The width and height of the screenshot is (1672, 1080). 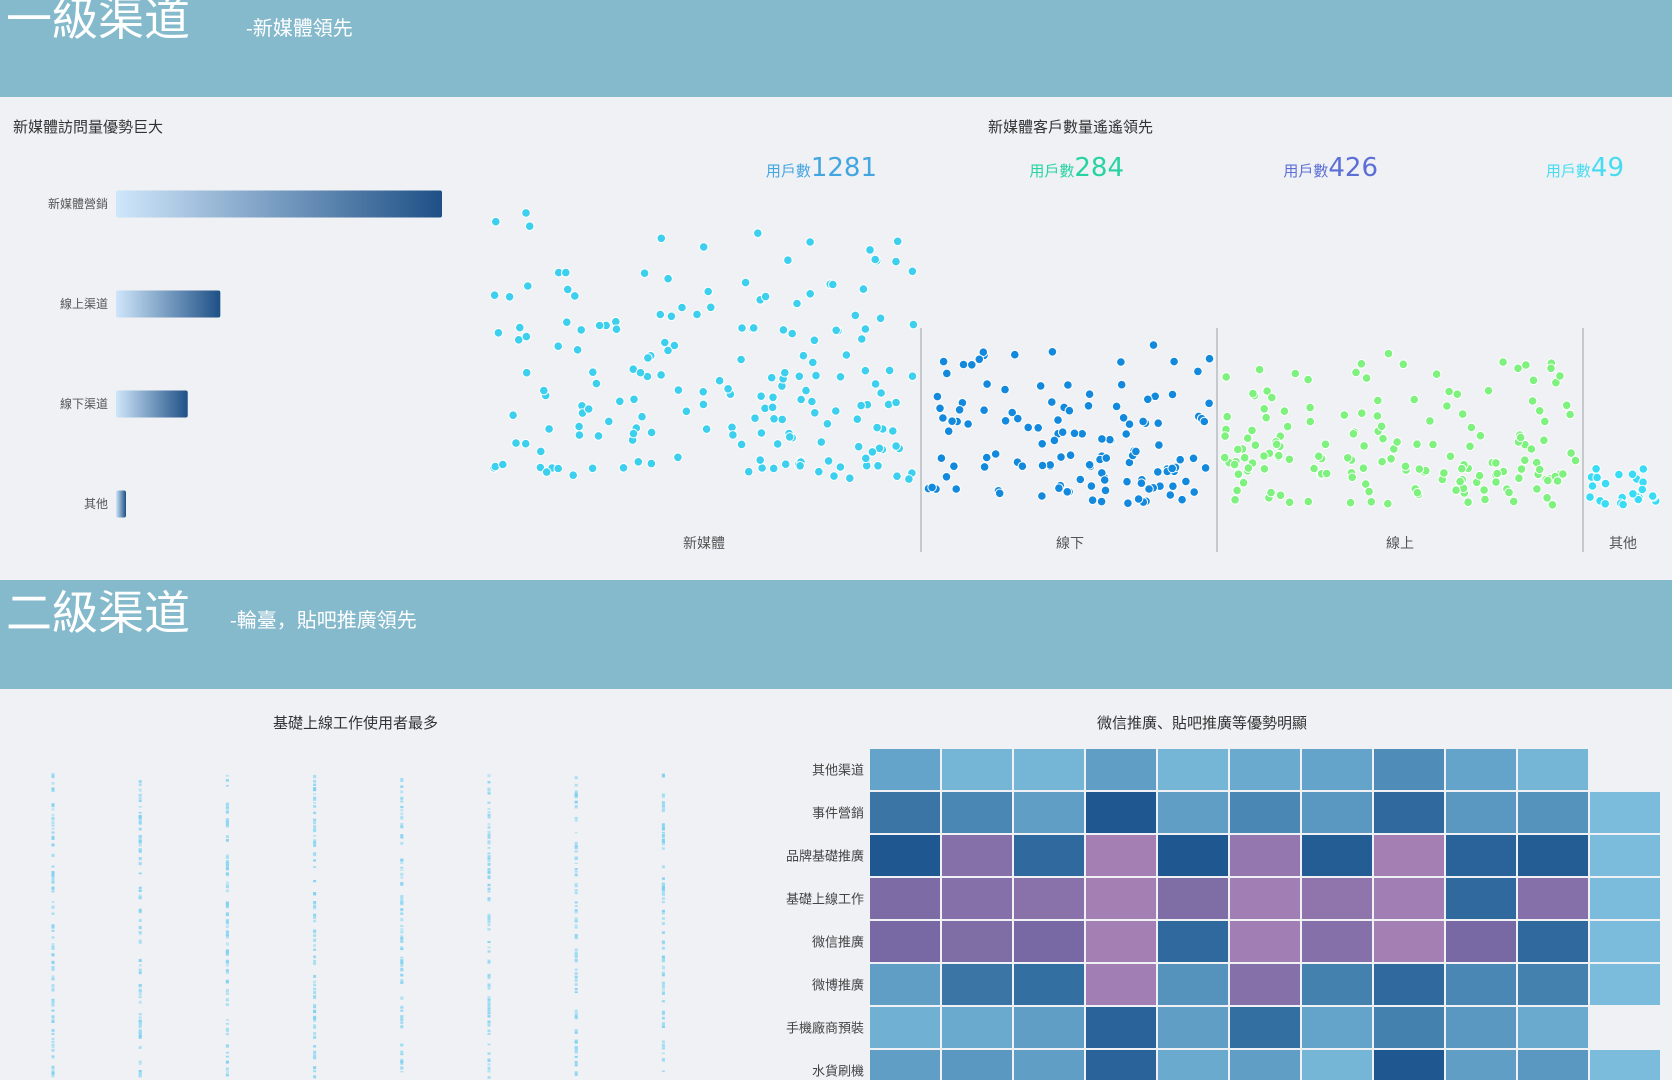 What do you see at coordinates (98, 23) in the screenshot?
I see `section-1-title: 一級渠道` at bounding box center [98, 23].